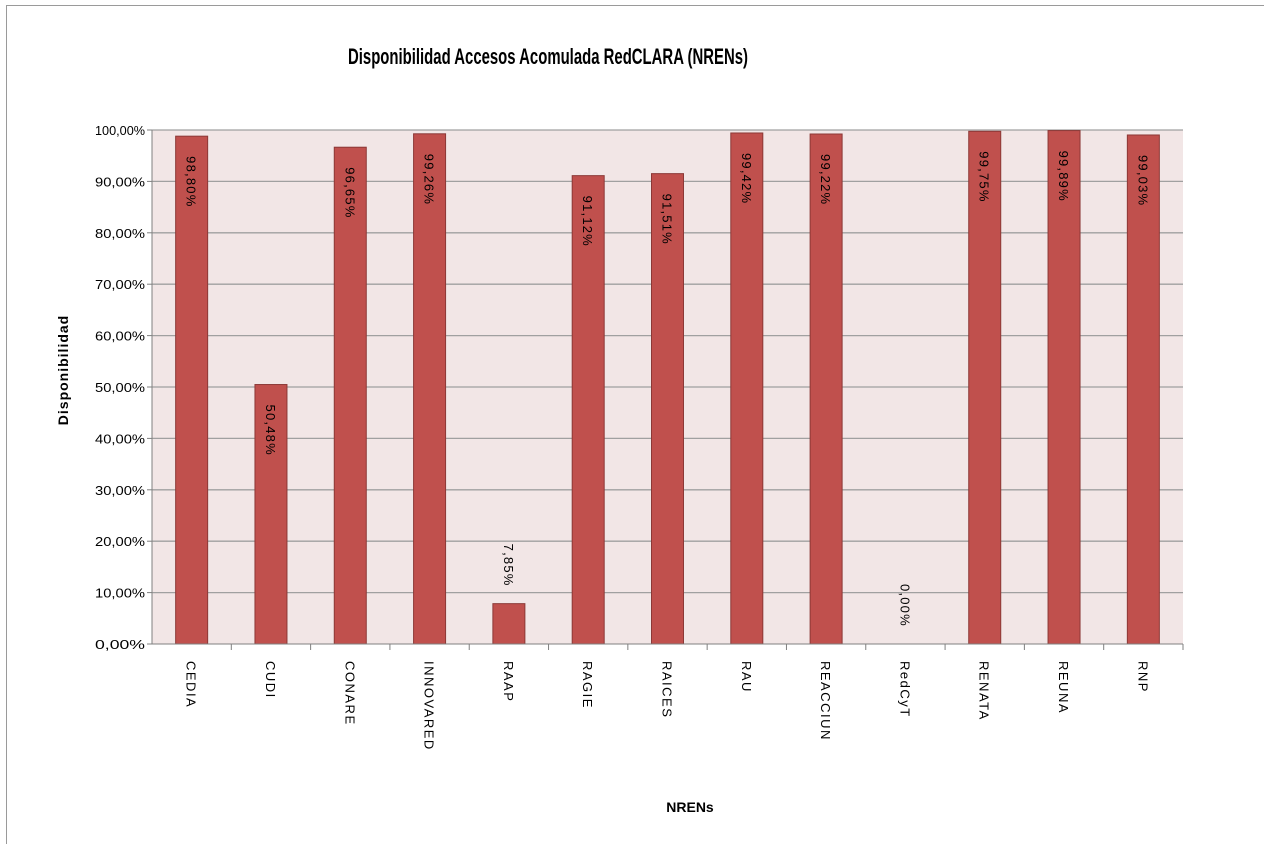  Describe the element at coordinates (429, 179) in the screenshot. I see `data-label: 99,26%` at that location.